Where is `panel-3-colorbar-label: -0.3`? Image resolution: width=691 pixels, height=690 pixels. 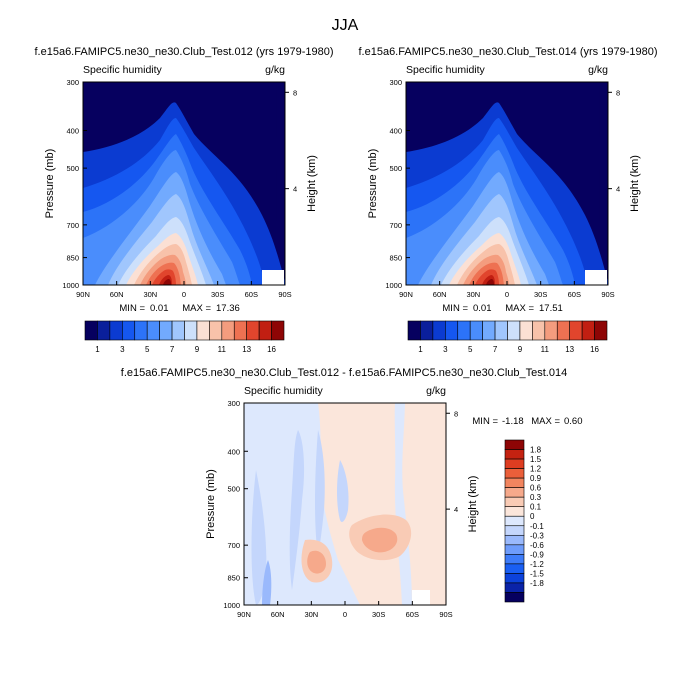 panel-3-colorbar-label: -0.3 is located at coordinates (537, 535).